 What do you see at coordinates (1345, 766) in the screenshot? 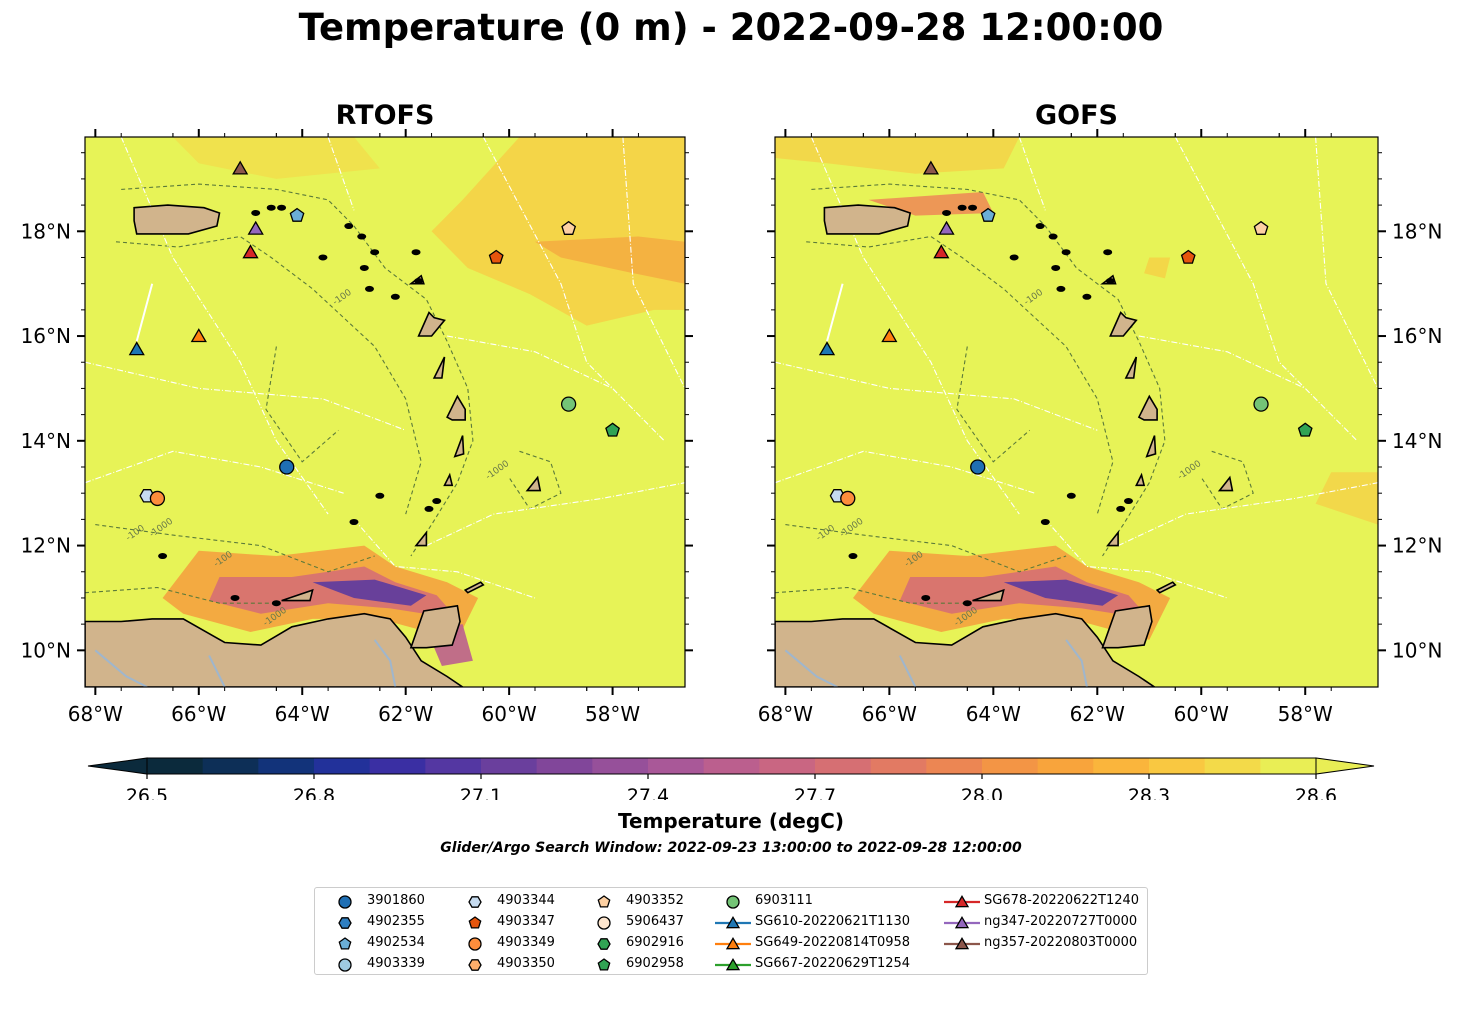
I see `colorbar-extend-high` at bounding box center [1345, 766].